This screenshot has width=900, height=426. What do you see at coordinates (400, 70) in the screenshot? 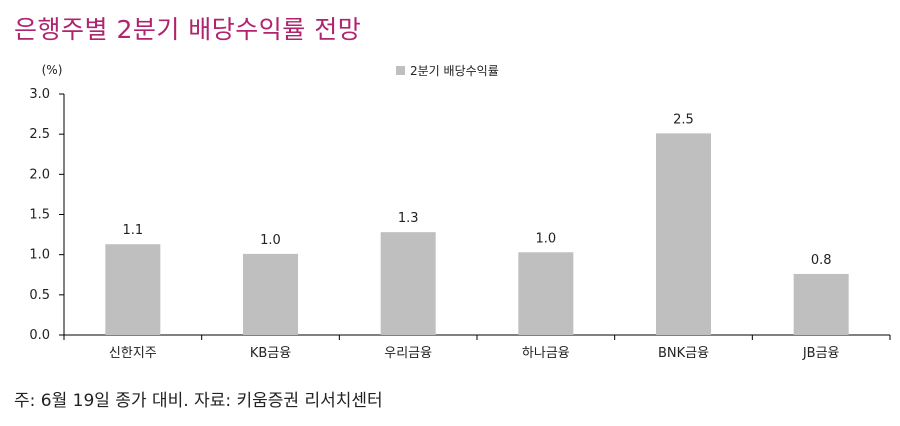
I see `legend-swatch` at bounding box center [400, 70].